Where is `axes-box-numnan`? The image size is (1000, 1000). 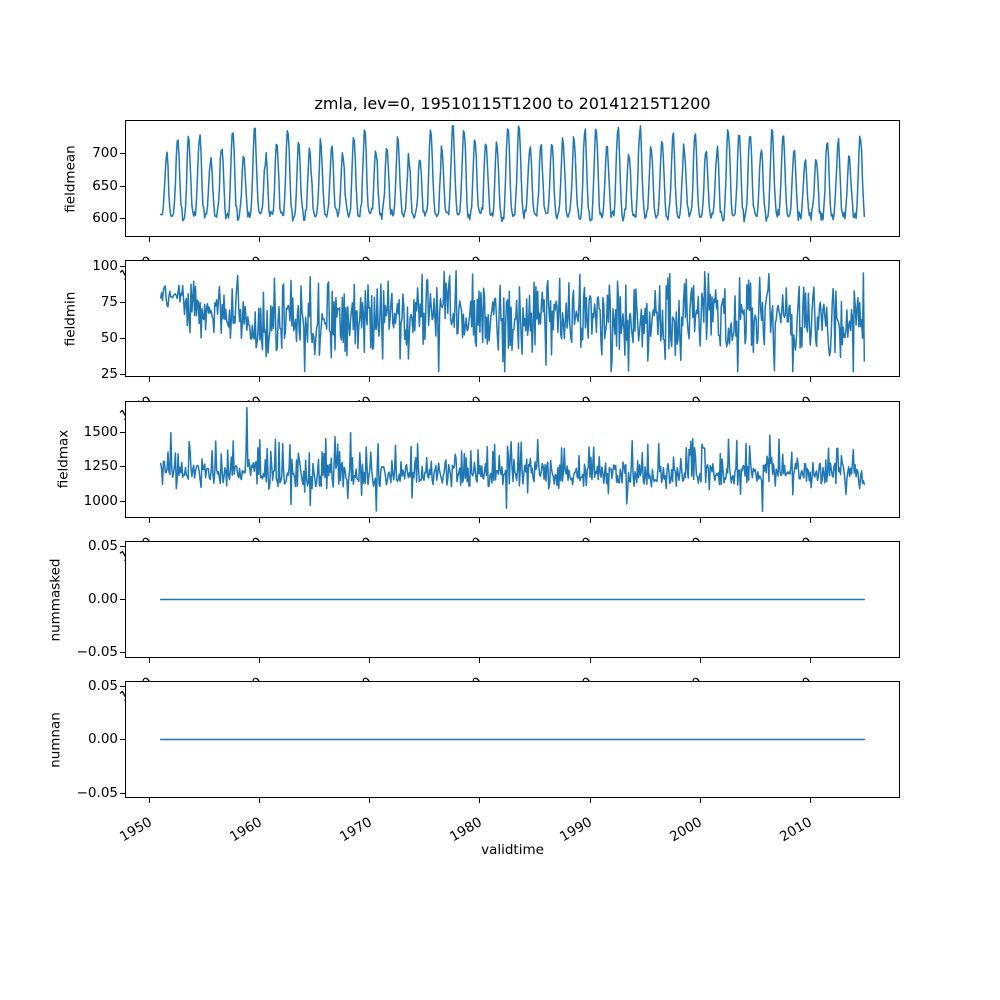 axes-box-numnan is located at coordinates (512, 740).